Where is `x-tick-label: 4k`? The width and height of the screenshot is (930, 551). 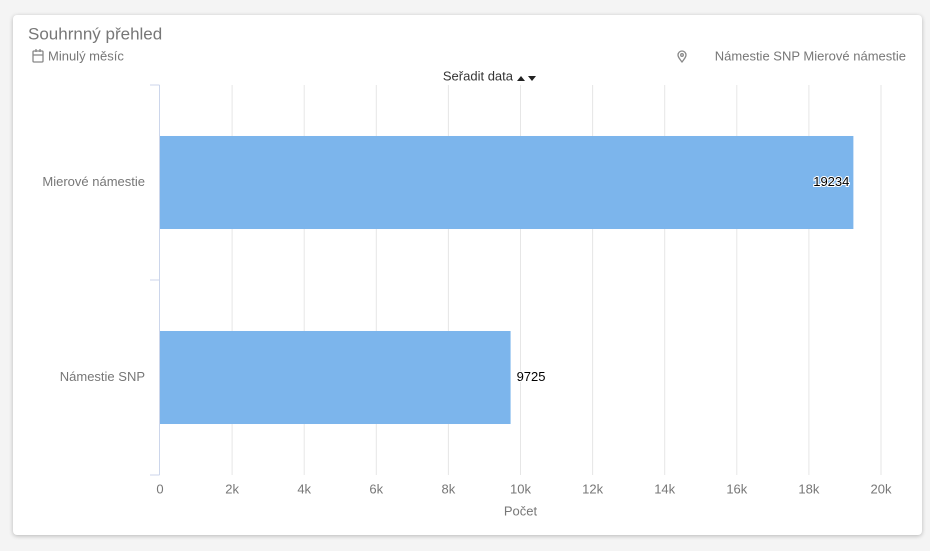
x-tick-label: 4k is located at coordinates (304, 488).